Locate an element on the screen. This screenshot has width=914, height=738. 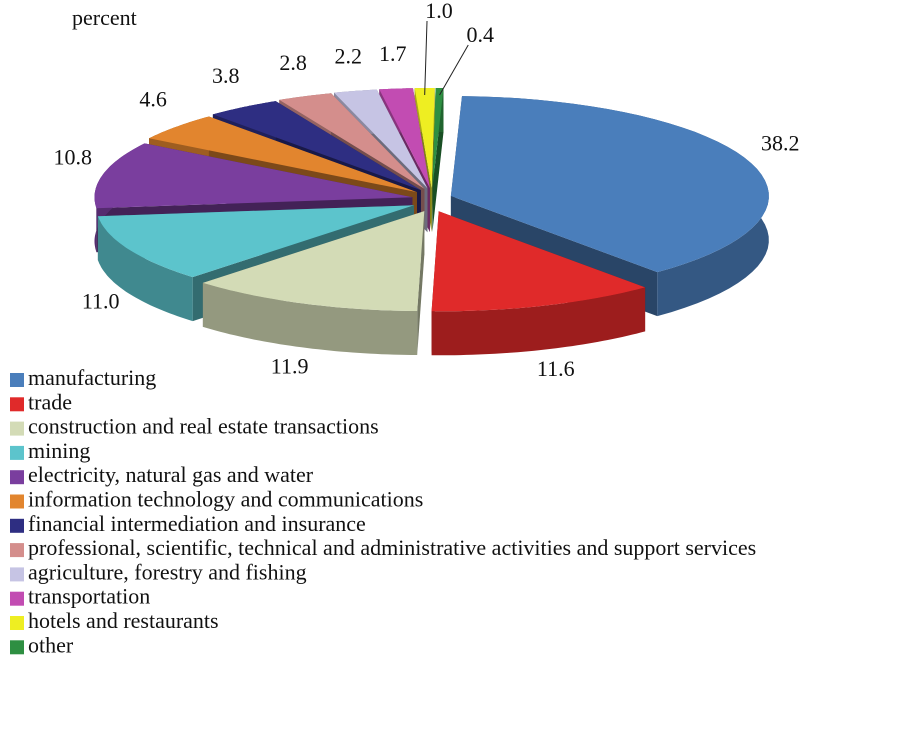
legend-label: other is located at coordinates (51, 644).